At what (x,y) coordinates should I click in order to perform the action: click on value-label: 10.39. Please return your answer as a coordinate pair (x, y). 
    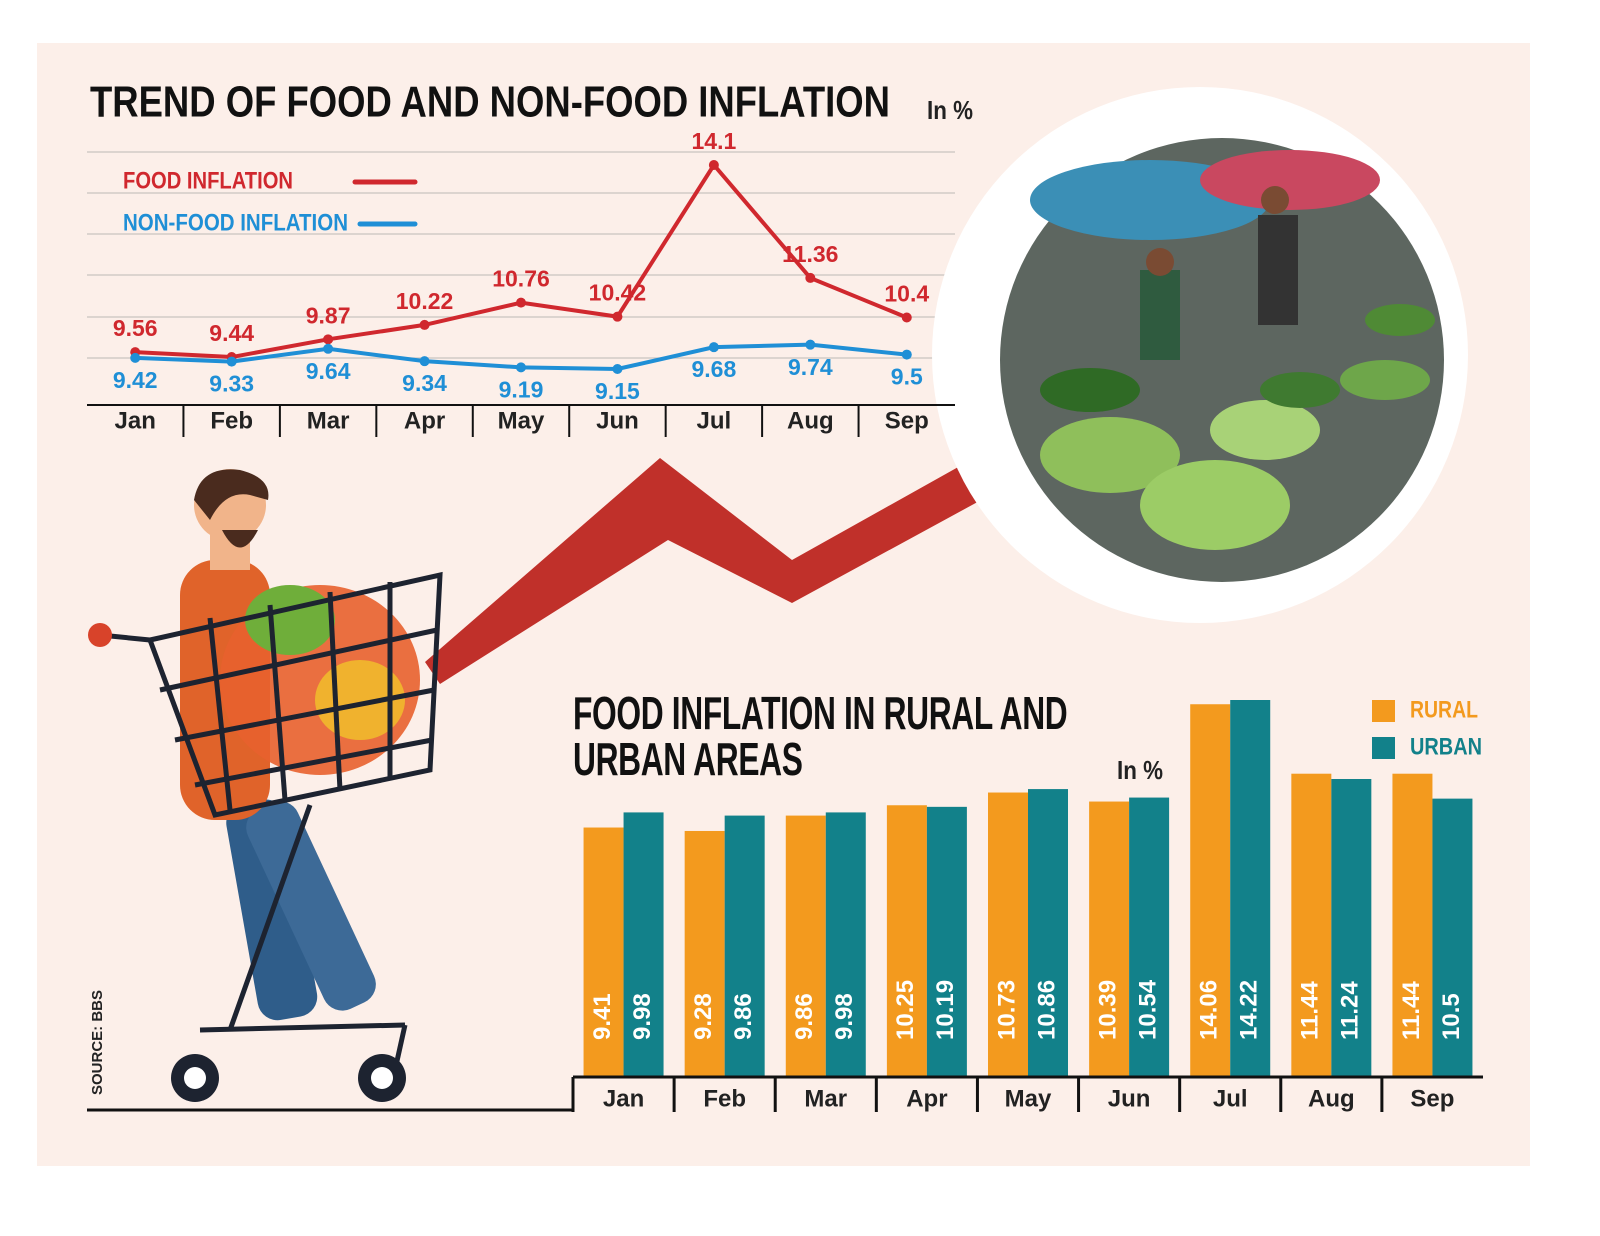
    Looking at the image, I should click on (1107, 1010).